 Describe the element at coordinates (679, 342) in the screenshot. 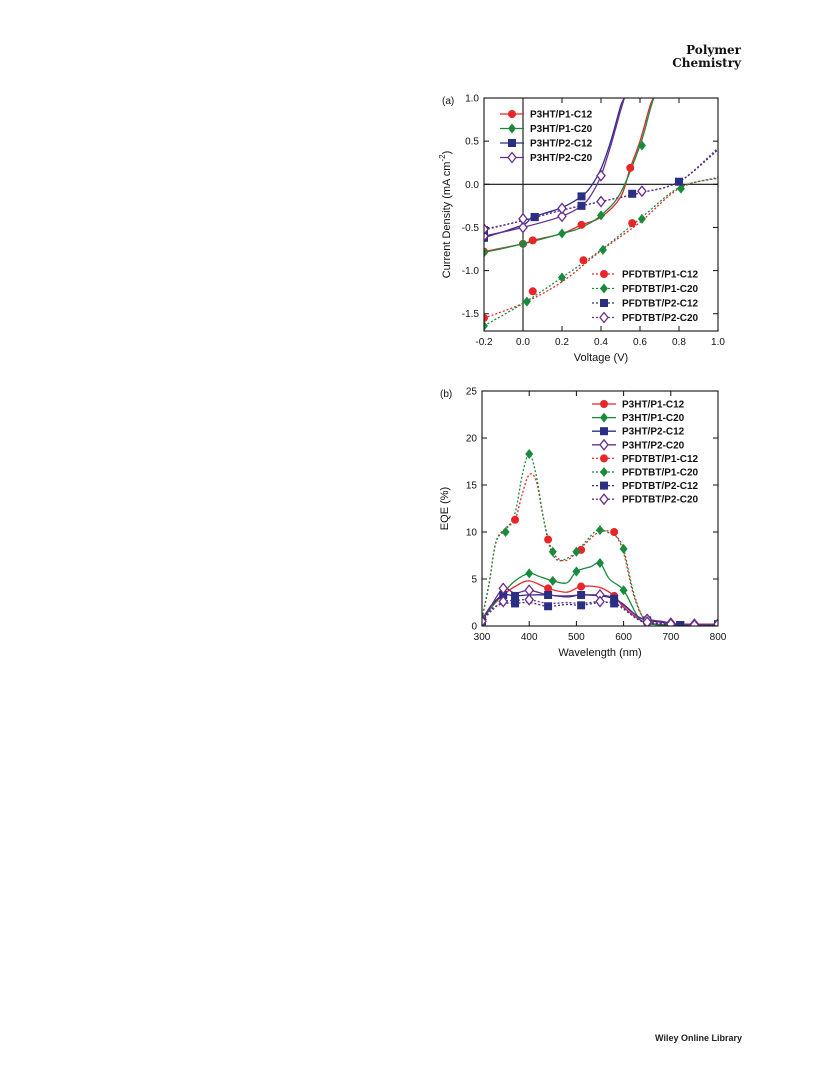

I see `x-tick-label: 0.8` at that location.